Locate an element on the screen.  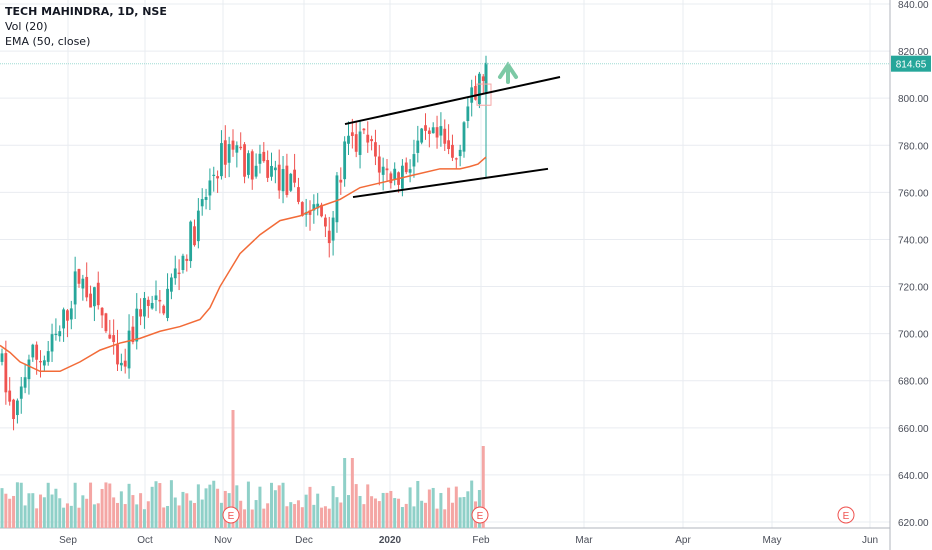
y-tick-label: 680.00 is located at coordinates (913, 382).